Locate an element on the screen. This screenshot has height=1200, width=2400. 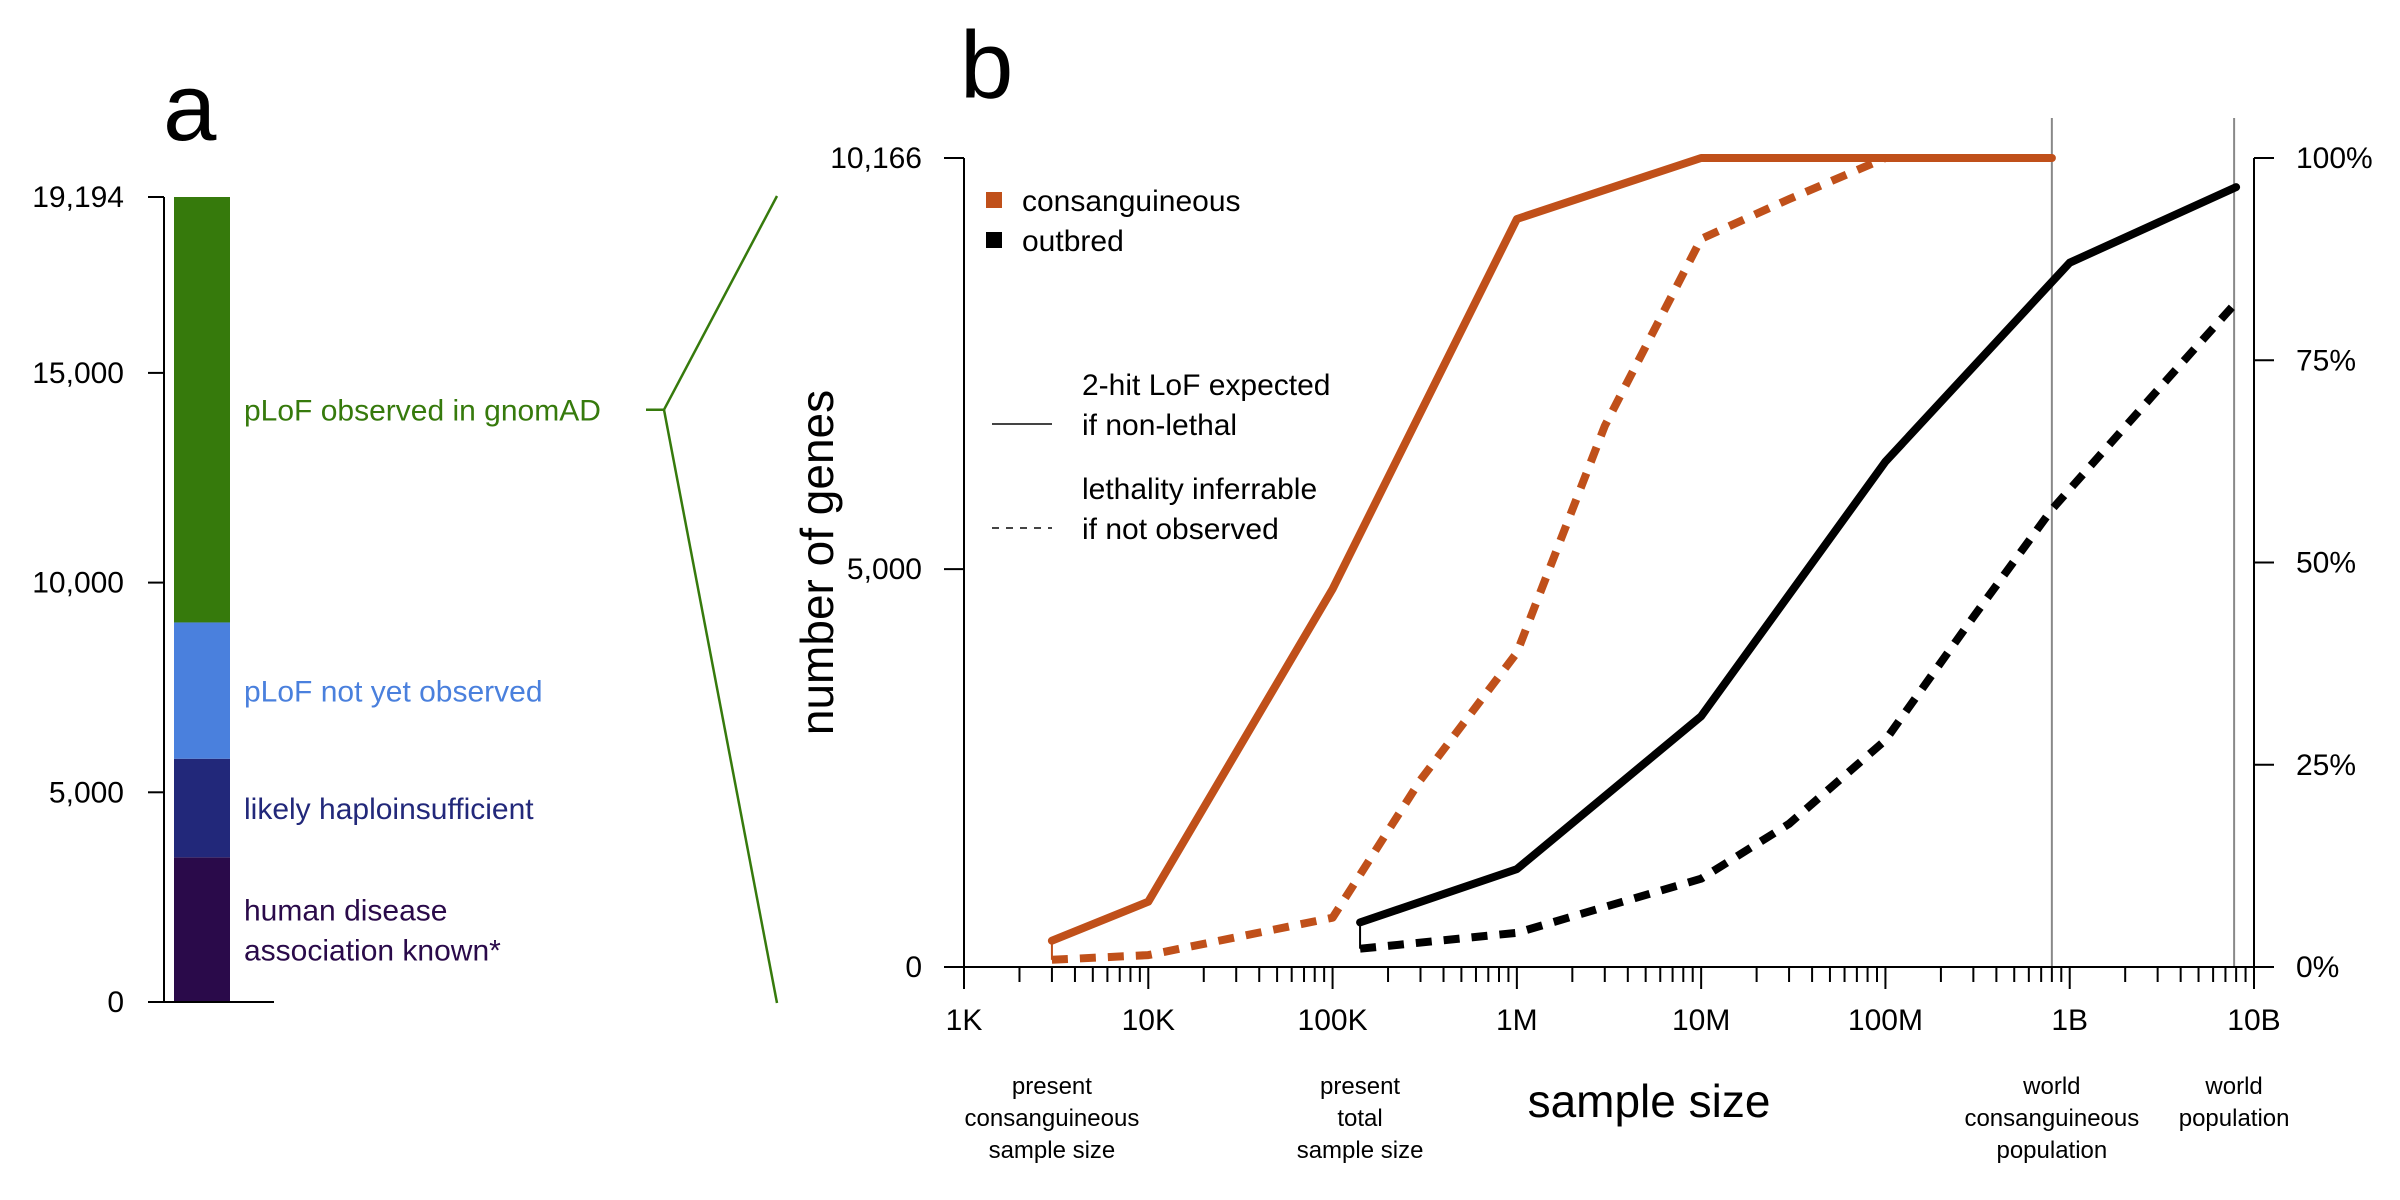
sample-size-annotation: present consanguineous sample size is located at coordinates (1052, 1118).